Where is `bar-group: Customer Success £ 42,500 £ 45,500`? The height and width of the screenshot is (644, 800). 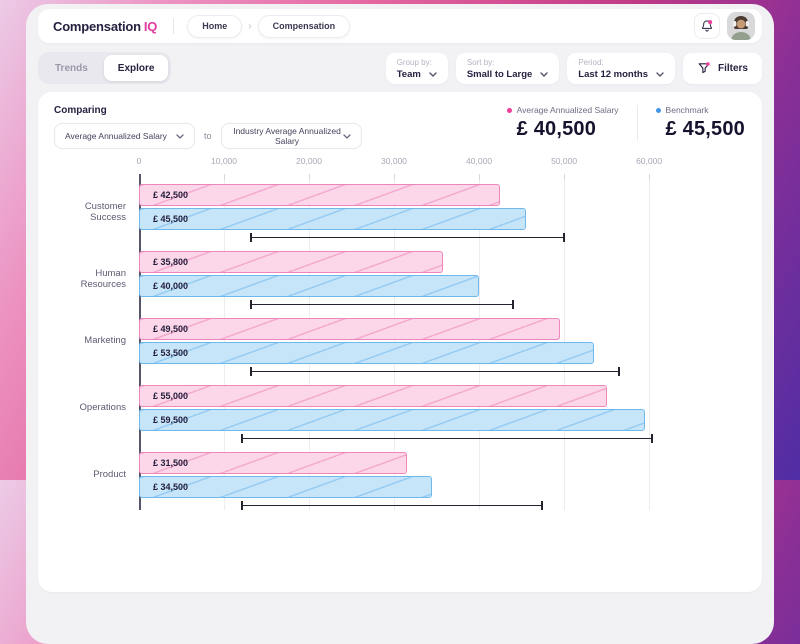 bar-group: Customer Success £ 42,500 £ 45,500 is located at coordinates (415, 213).